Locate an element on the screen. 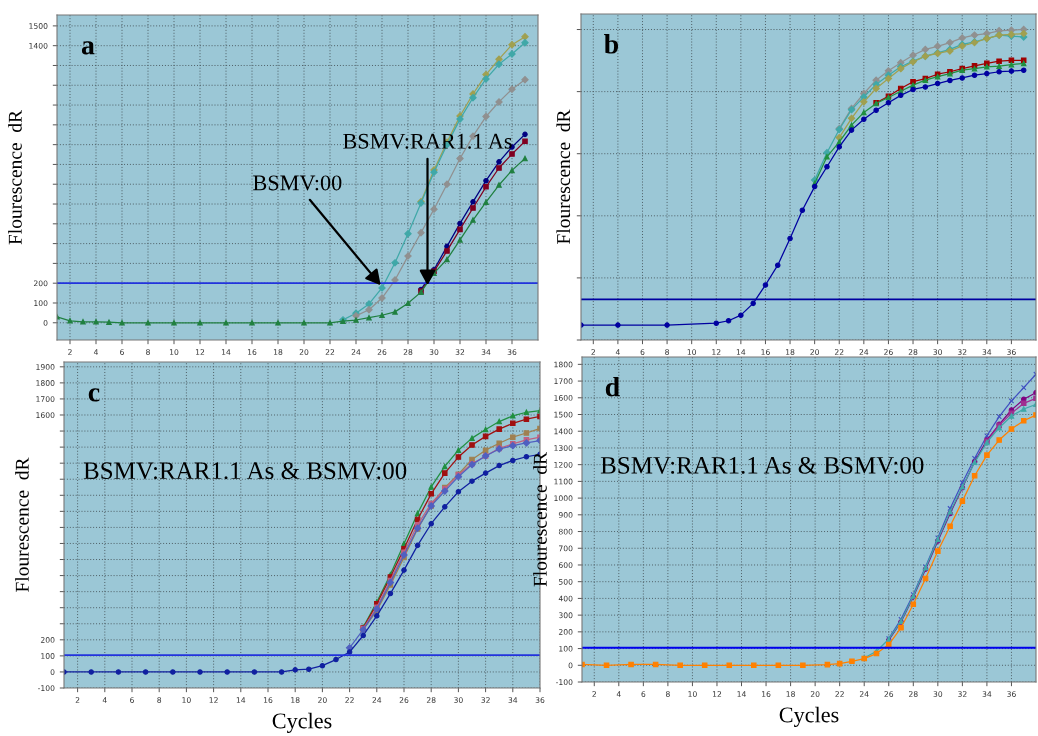 The height and width of the screenshot is (736, 1038). annotation: b is located at coordinates (611, 44).